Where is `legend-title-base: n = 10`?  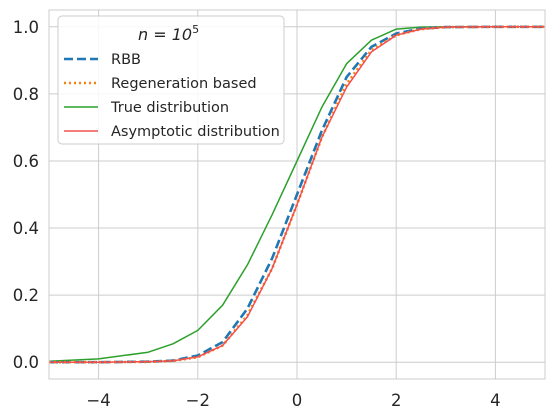
legend-title-base: n = 10 is located at coordinates (165, 34).